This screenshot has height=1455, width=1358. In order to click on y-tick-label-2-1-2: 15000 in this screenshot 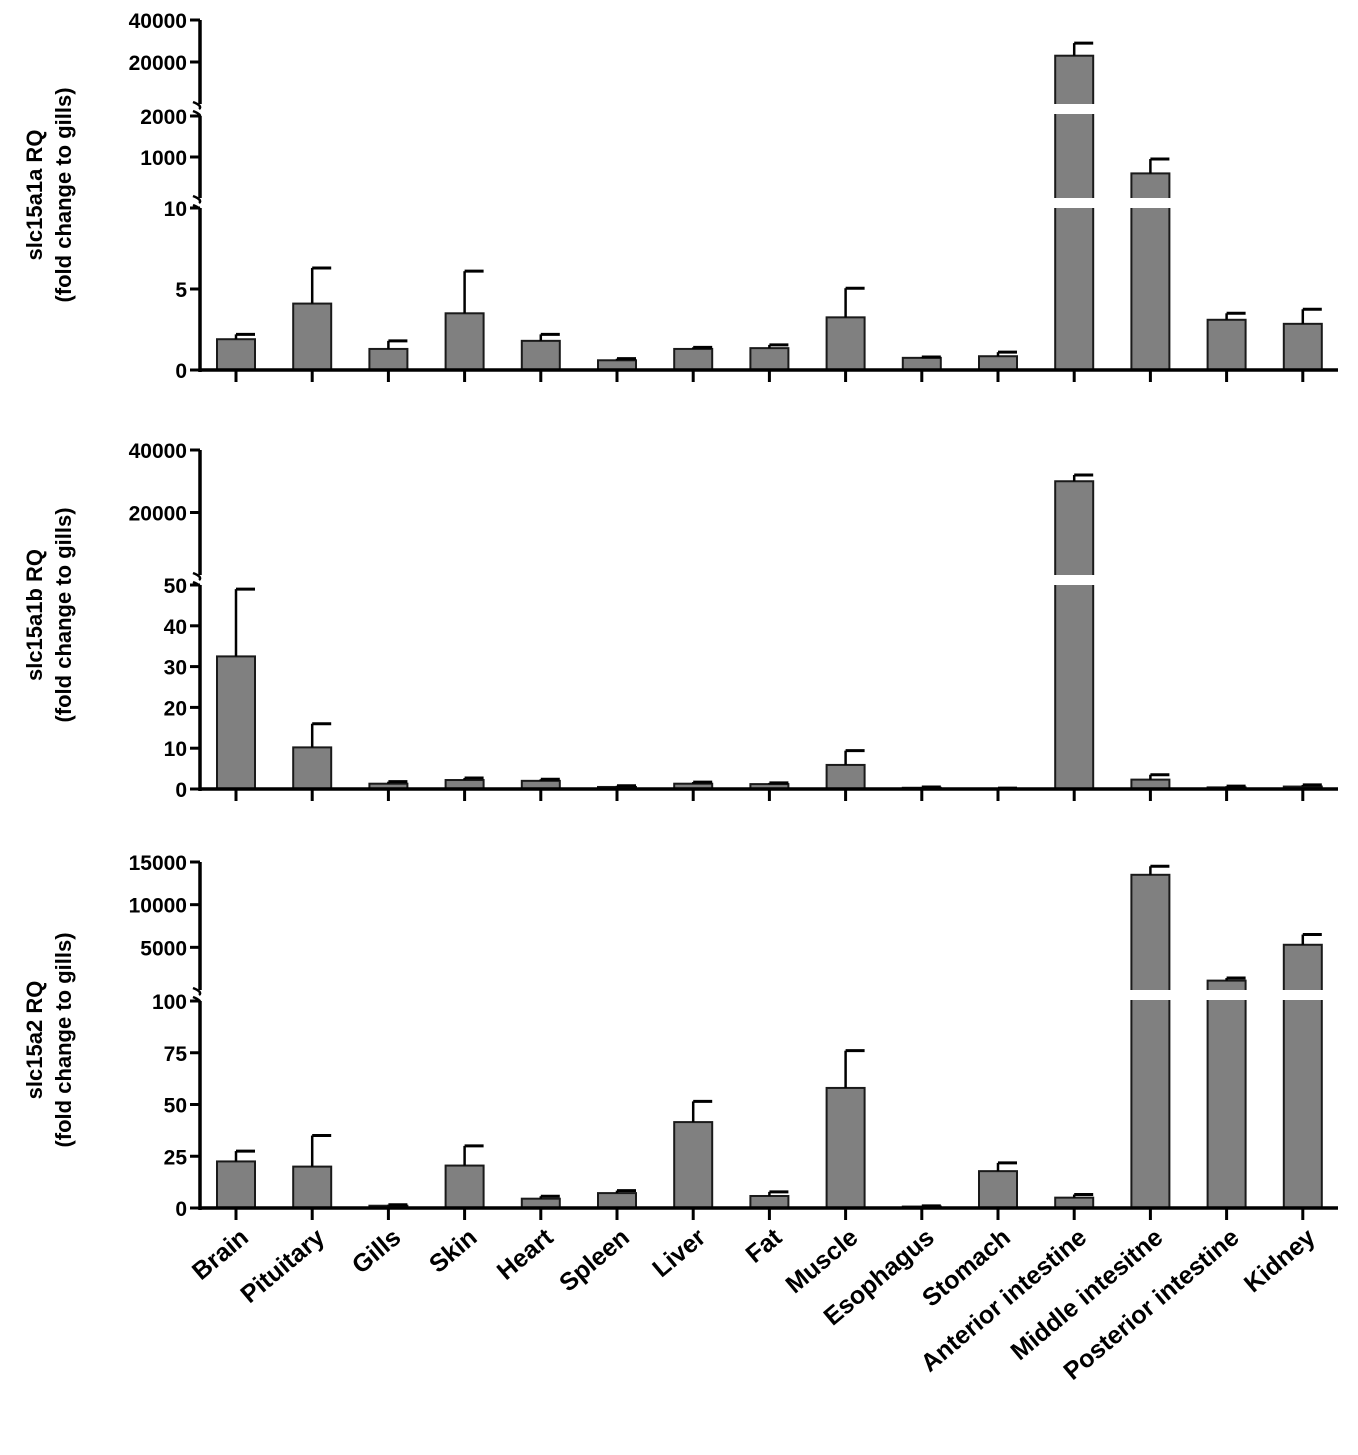, I will do `click(158, 863)`.